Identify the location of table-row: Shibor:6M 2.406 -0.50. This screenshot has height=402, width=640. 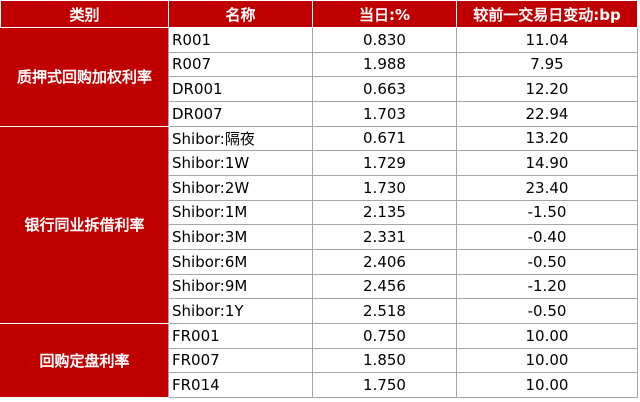
(319, 261).